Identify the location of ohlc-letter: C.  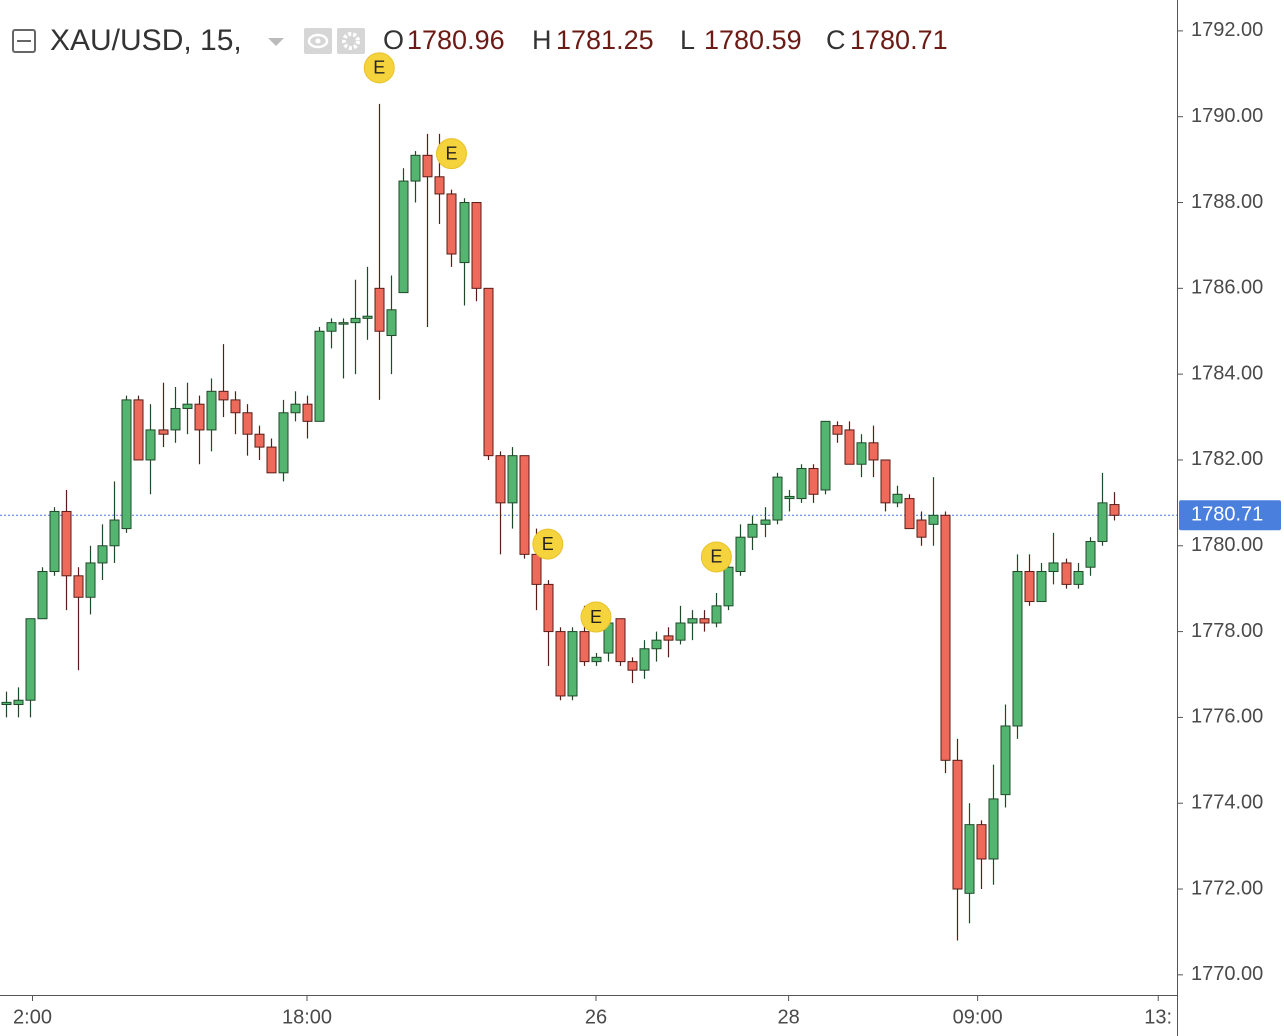
(836, 40).